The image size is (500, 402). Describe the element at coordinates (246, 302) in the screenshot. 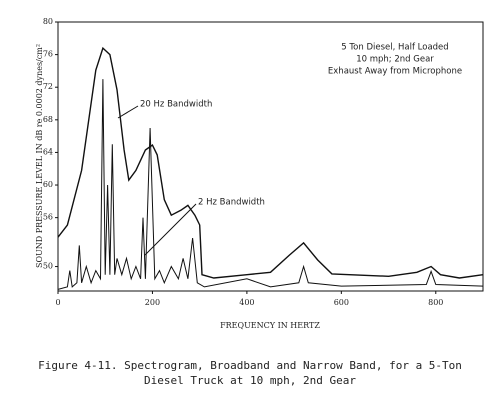

I see `x-tick-label: 400` at that location.